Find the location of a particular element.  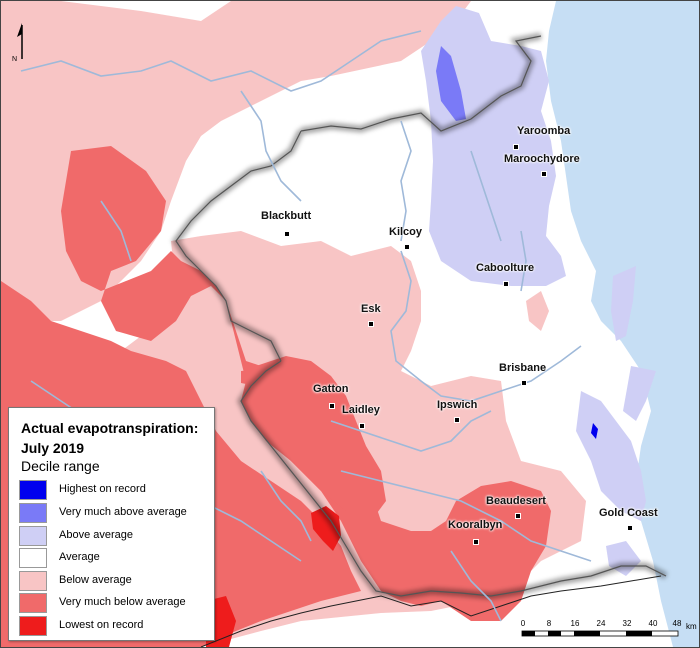

scale-tick-0: 0 is located at coordinates (523, 623).